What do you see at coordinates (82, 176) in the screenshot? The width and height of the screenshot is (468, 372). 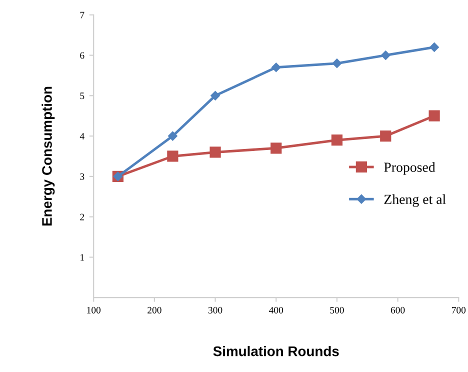 I see `y-tick-label: 3` at bounding box center [82, 176].